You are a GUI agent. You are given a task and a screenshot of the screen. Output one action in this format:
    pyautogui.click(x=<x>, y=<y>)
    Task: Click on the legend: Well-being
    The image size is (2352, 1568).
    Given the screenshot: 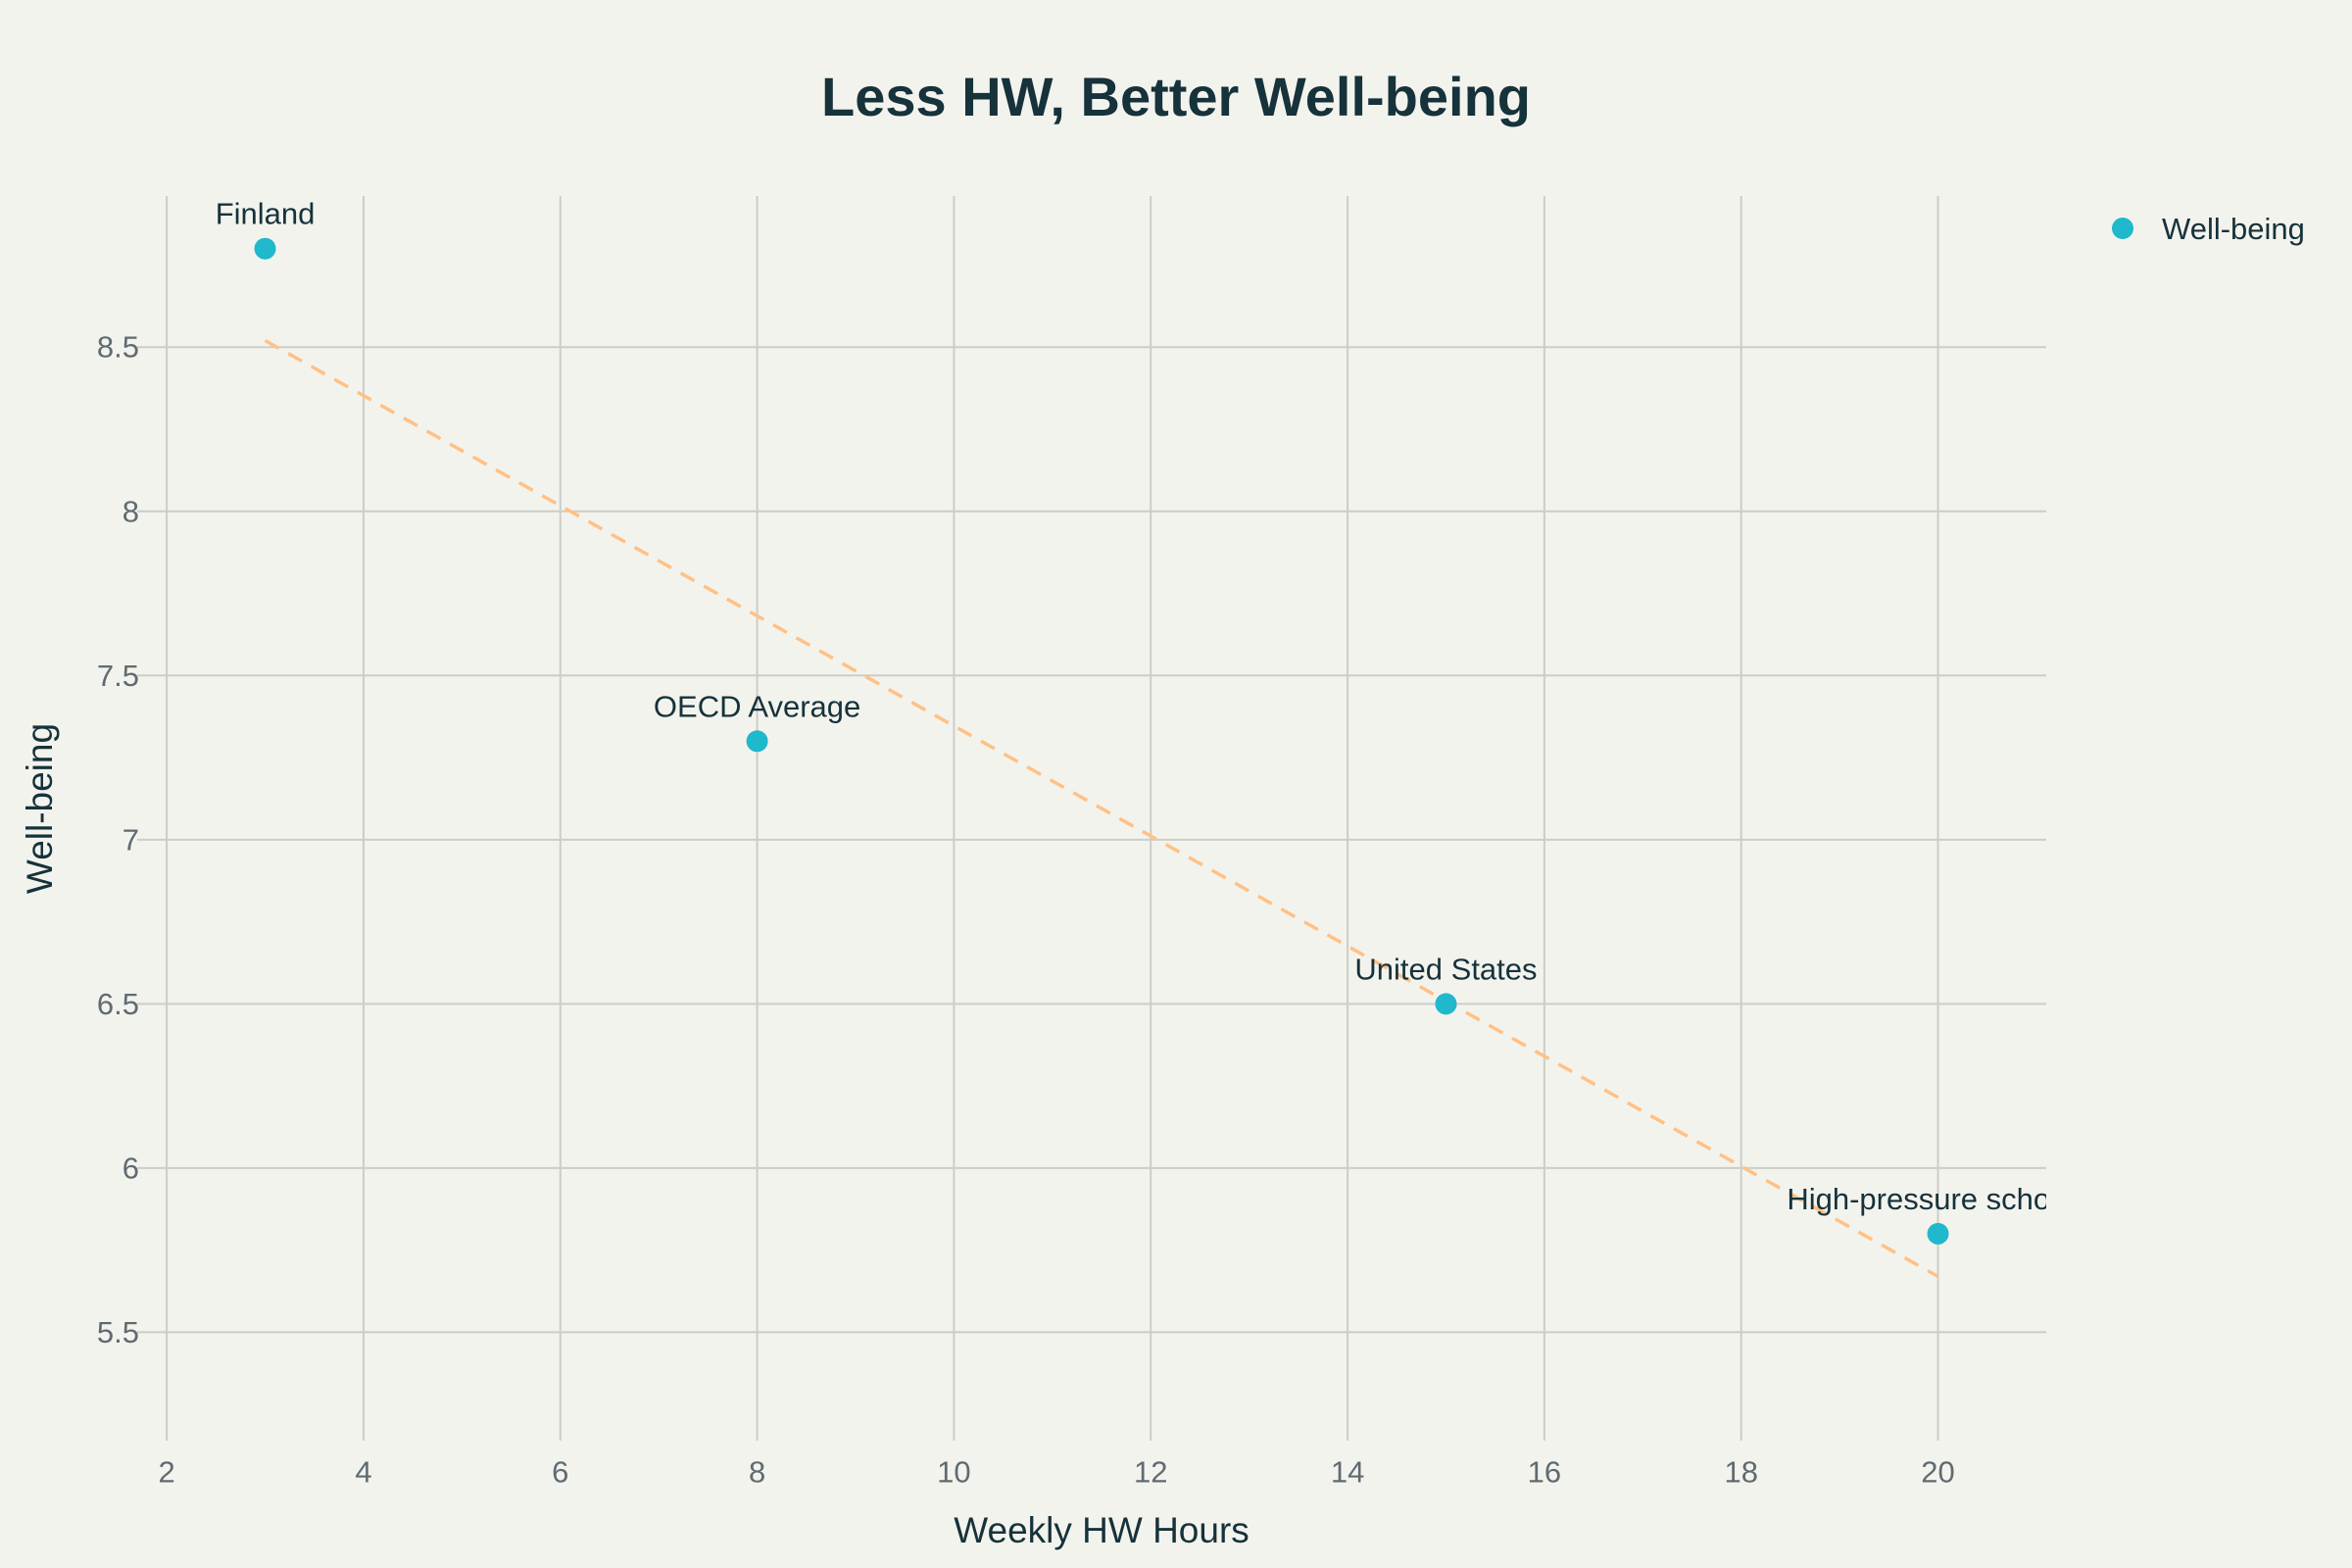 What is the action you would take?
    pyautogui.click(x=2208, y=229)
    